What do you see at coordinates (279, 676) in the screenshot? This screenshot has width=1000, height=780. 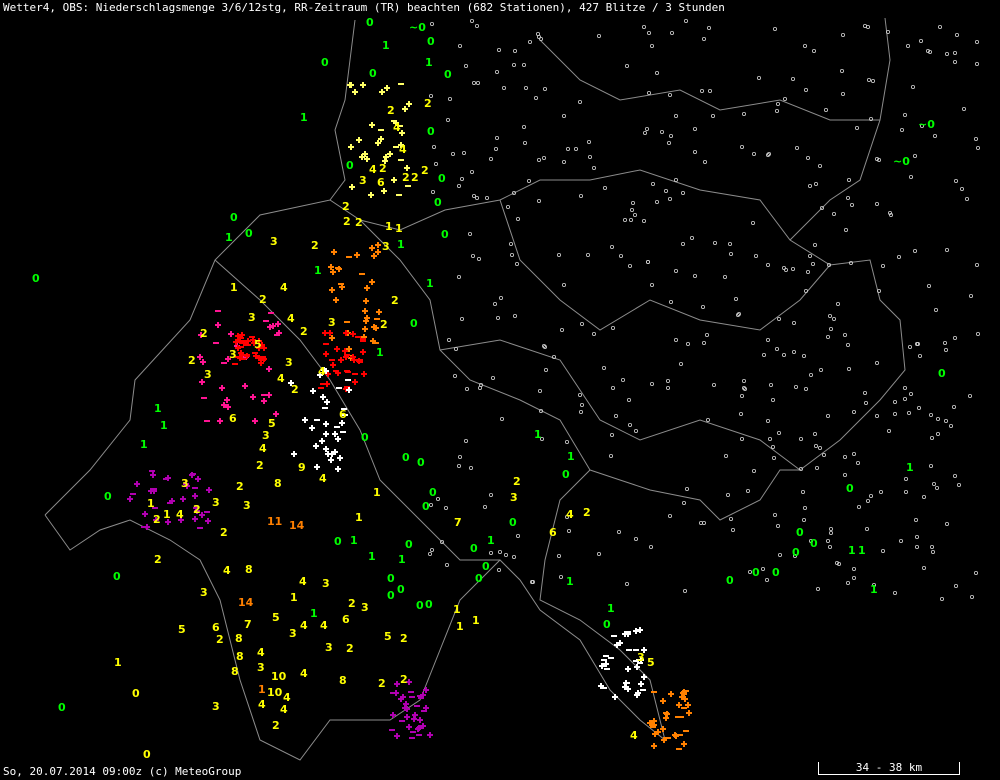 I see `station-value: 10` at bounding box center [279, 676].